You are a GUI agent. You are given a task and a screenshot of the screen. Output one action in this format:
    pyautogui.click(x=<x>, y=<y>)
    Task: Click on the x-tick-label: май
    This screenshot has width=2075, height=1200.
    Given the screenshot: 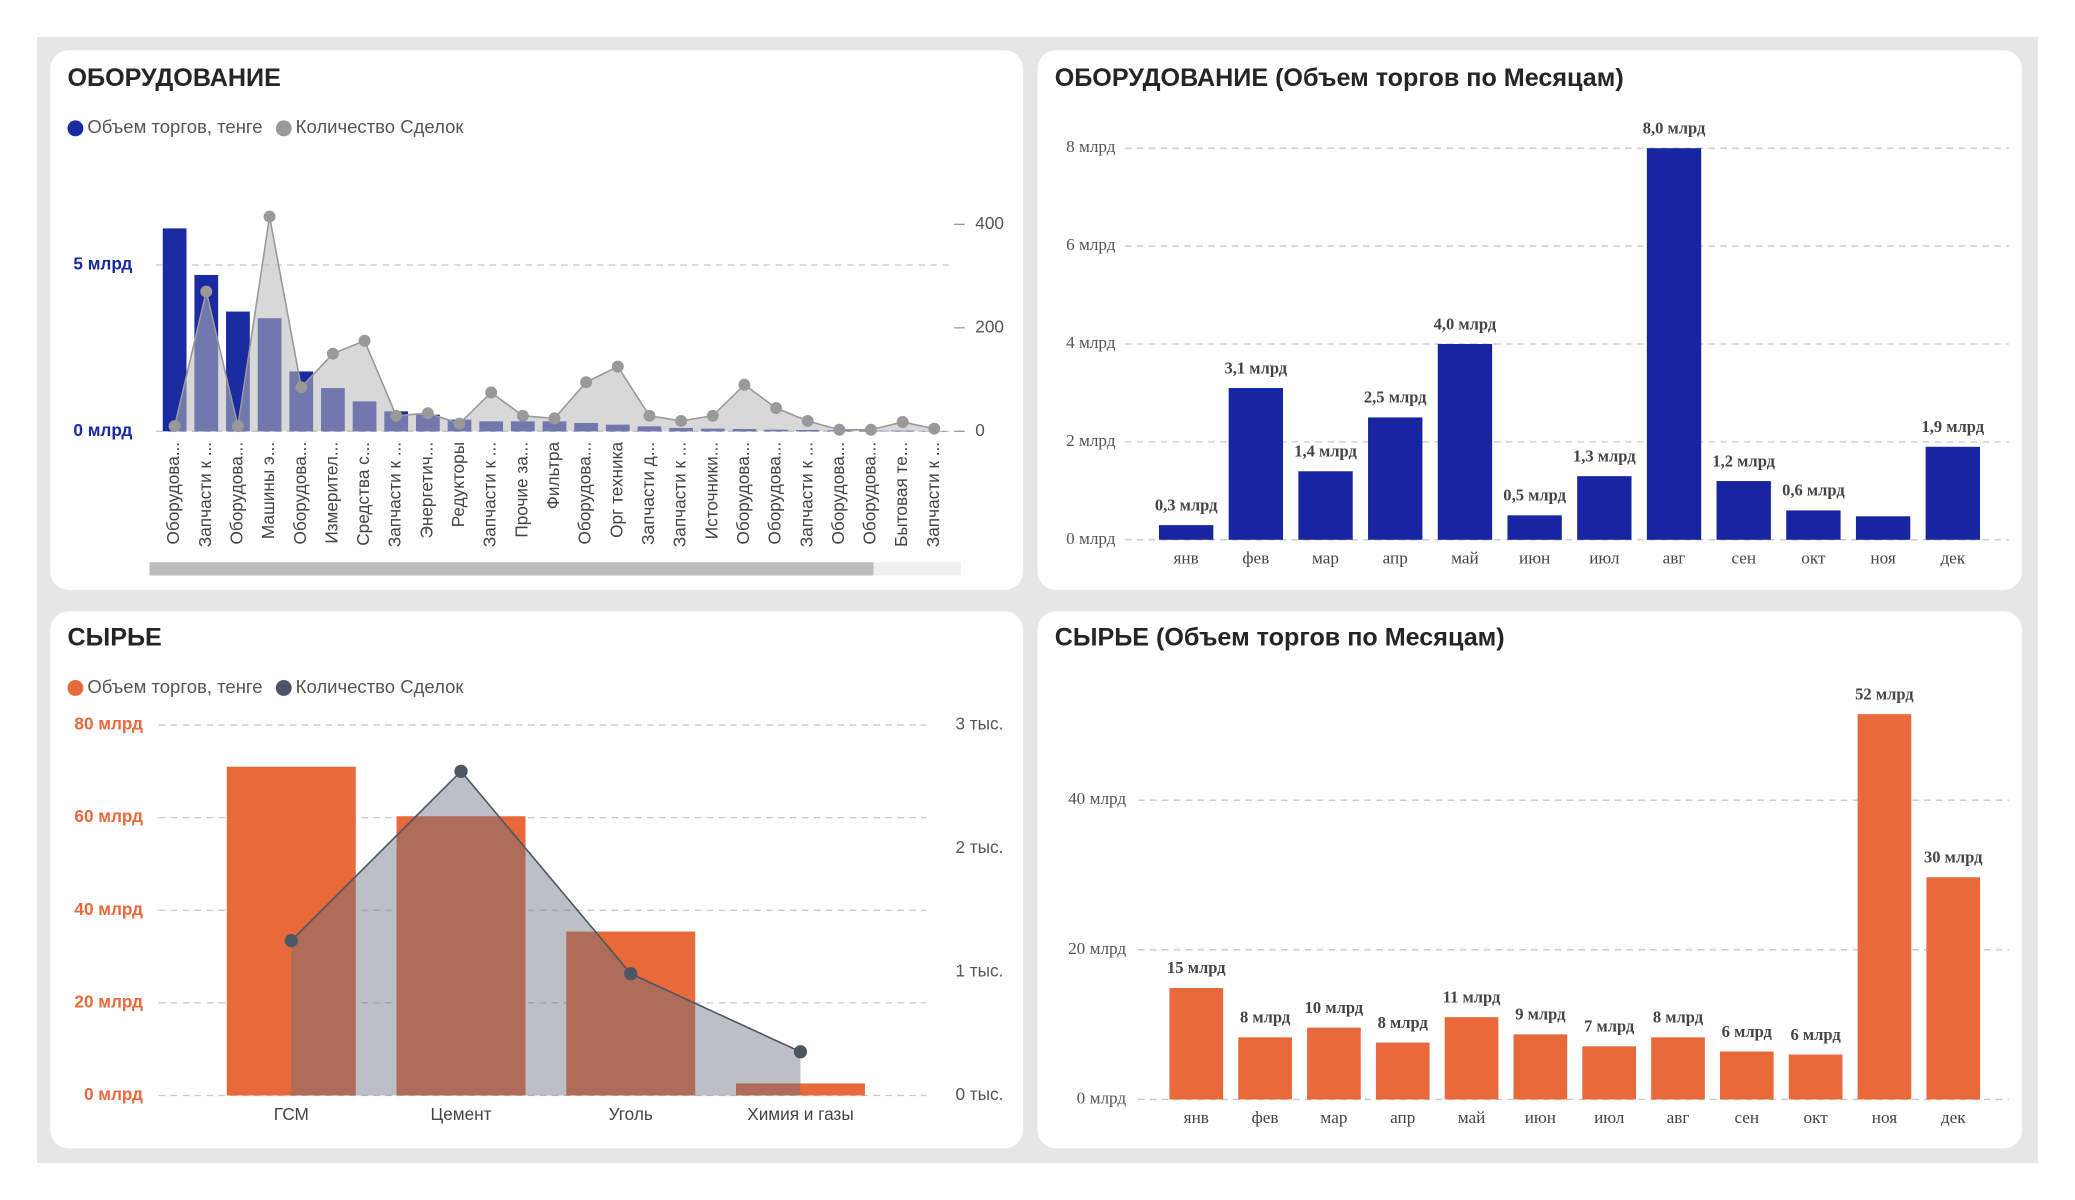 What is the action you would take?
    pyautogui.click(x=1465, y=558)
    